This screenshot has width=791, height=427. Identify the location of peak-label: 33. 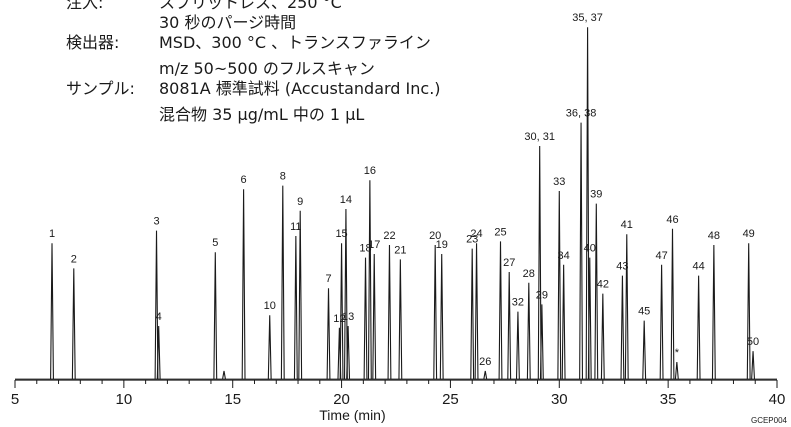
(559, 182).